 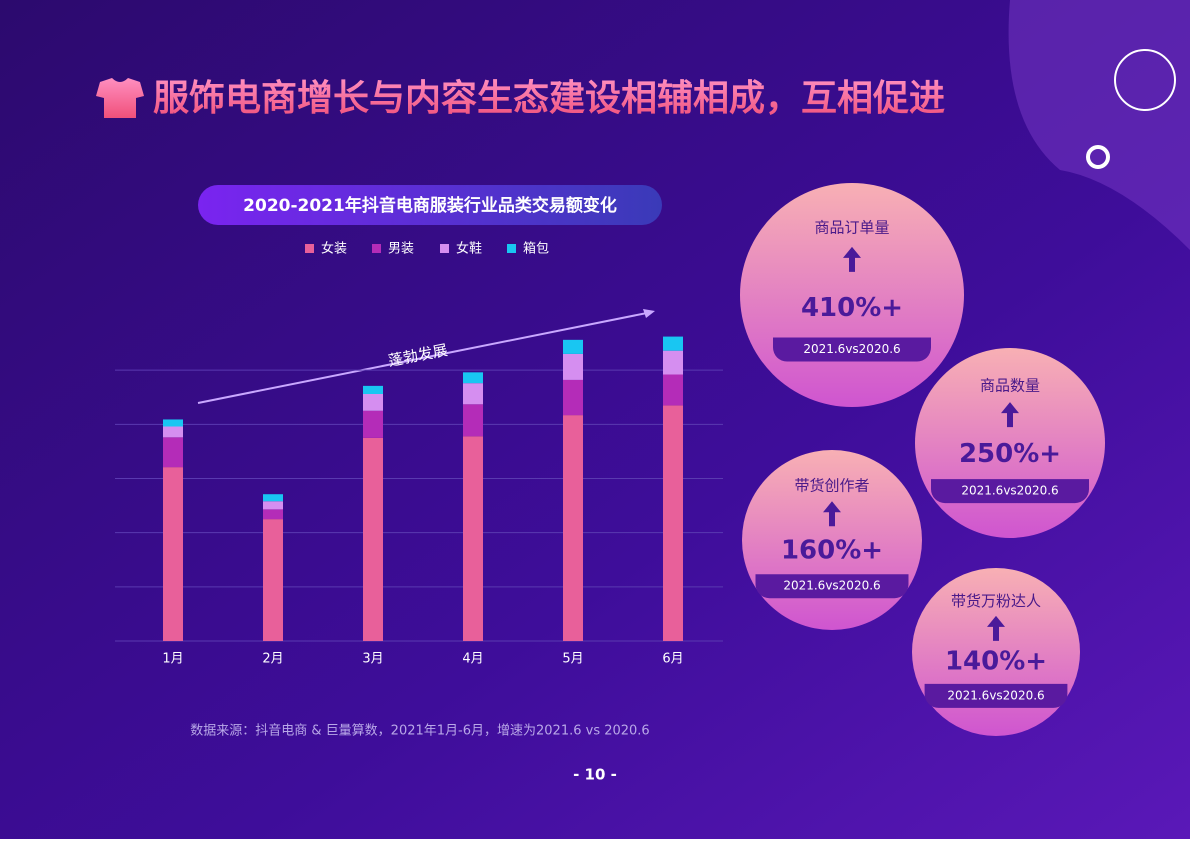 What do you see at coordinates (272, 659) in the screenshot?
I see `x-tick-label: 2月` at bounding box center [272, 659].